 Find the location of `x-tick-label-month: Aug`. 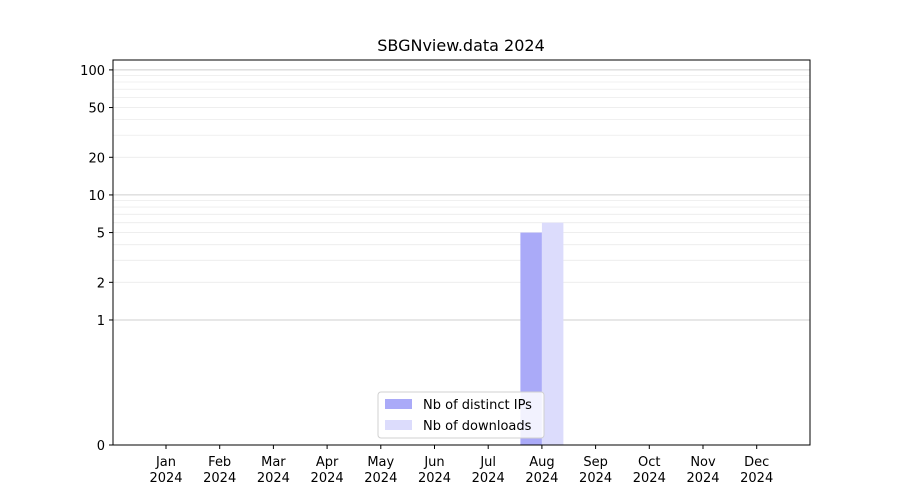

x-tick-label-month: Aug is located at coordinates (541, 462).